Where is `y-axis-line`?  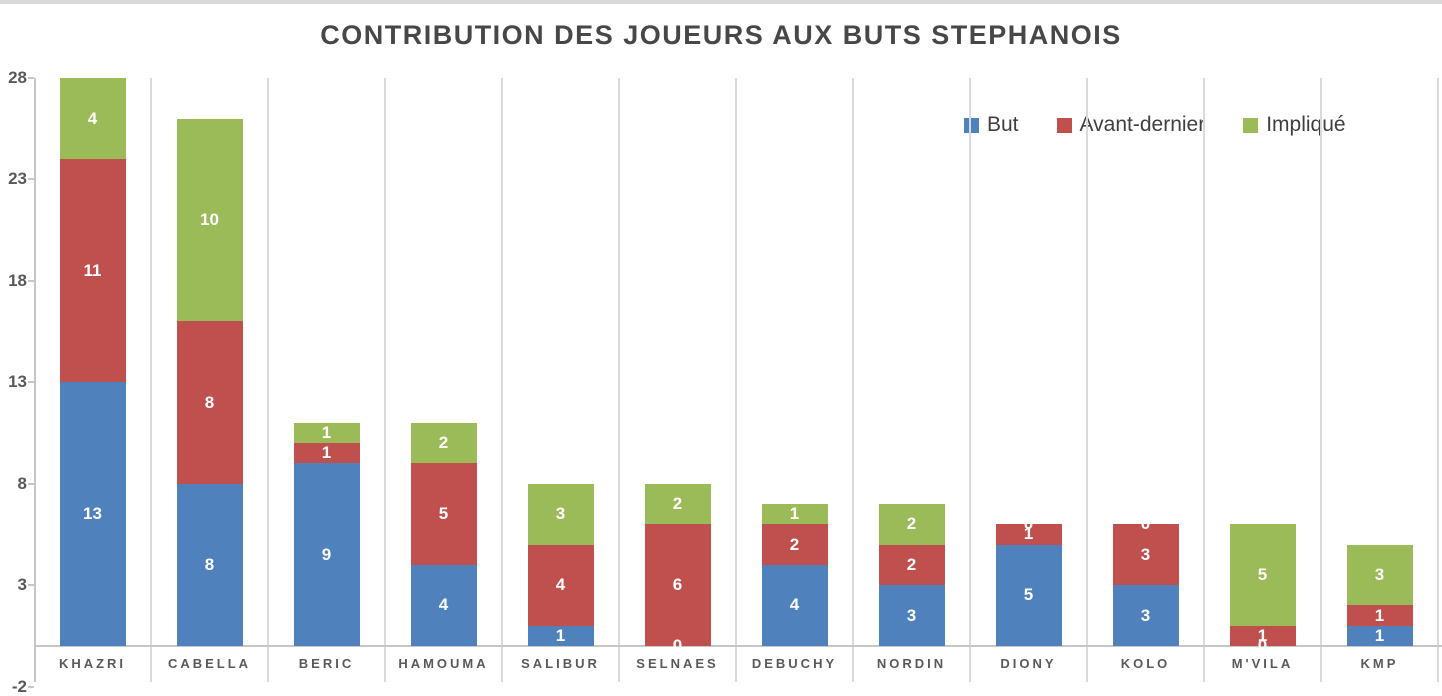 y-axis-line is located at coordinates (35, 380).